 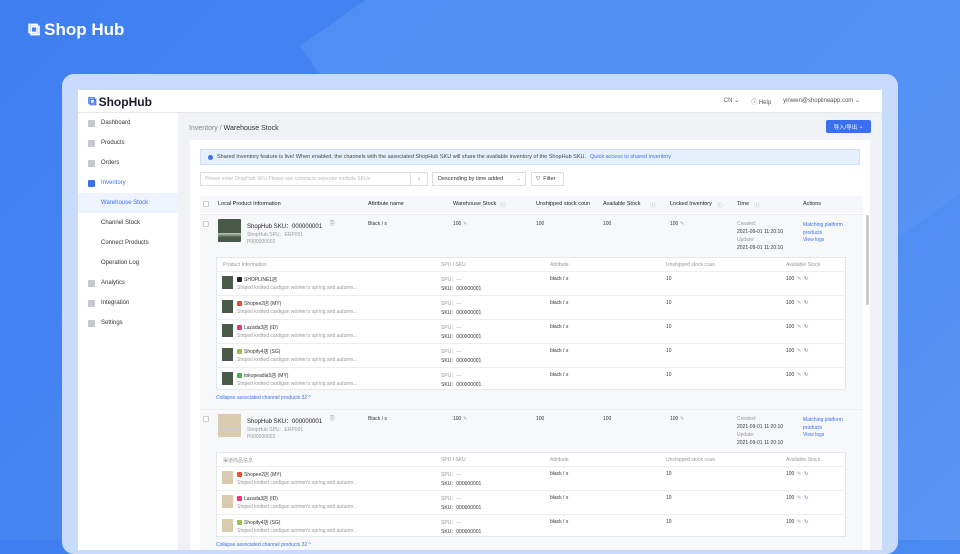 What do you see at coordinates (479, 179) in the screenshot?
I see `sort-select: Descending by time added ⌄` at bounding box center [479, 179].